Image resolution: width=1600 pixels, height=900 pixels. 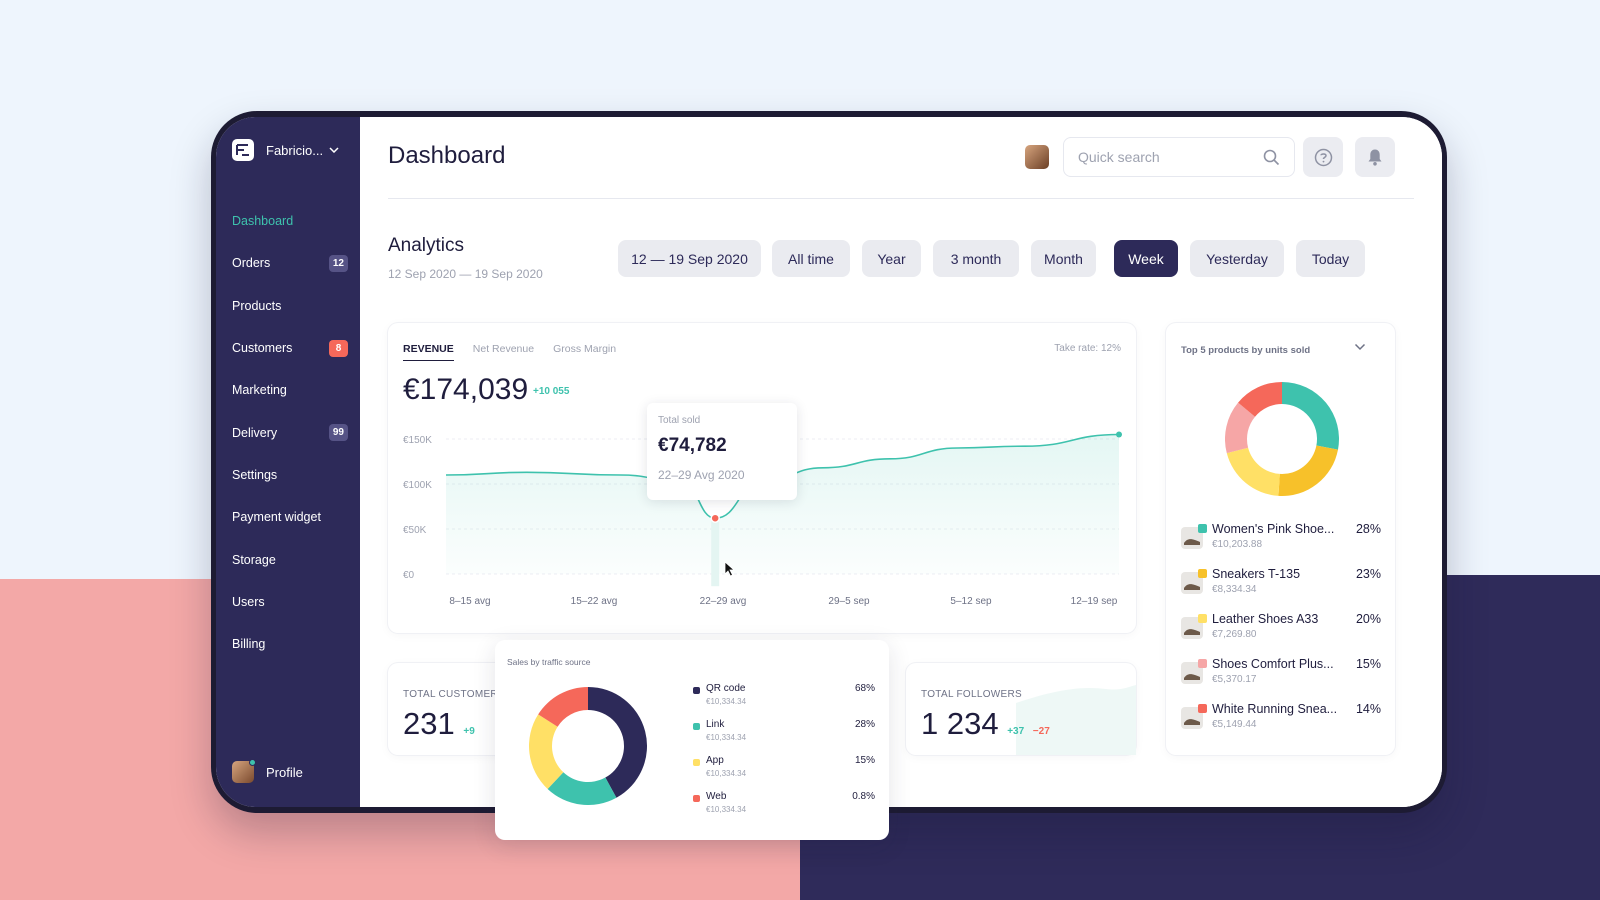 What do you see at coordinates (976, 258) in the screenshot?
I see `filter-3-month: 3 month` at bounding box center [976, 258].